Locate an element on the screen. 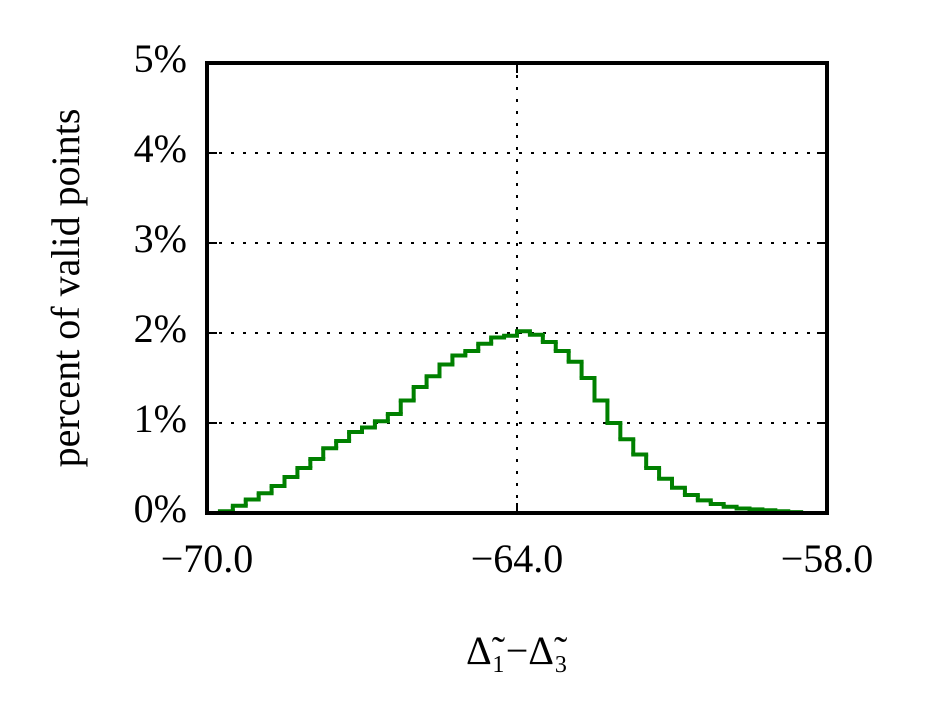  x-tick-label: −70.0 is located at coordinates (207, 558).